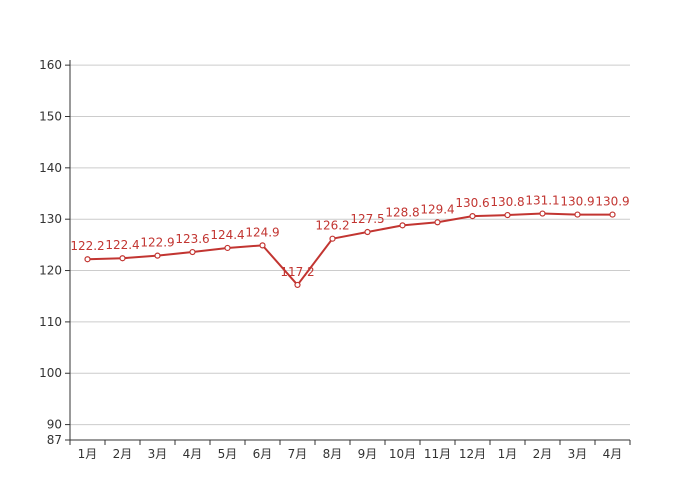 The width and height of the screenshot is (700, 500). I want to click on data-label: 122.4, so click(122, 245).